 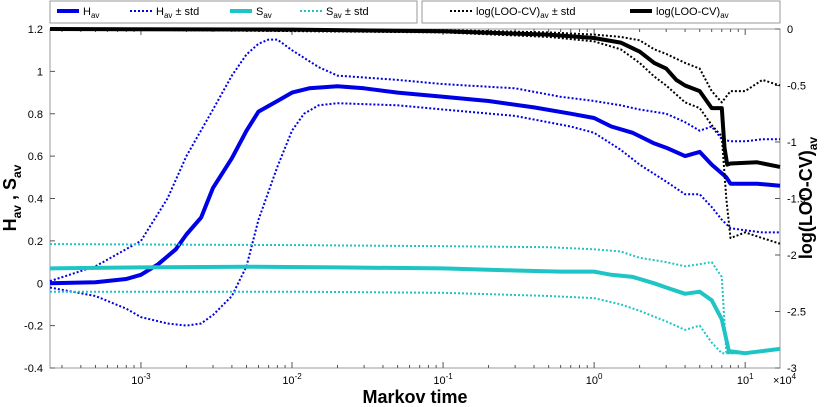 I want to click on y-label-sep: ,, so click(x=10, y=197).